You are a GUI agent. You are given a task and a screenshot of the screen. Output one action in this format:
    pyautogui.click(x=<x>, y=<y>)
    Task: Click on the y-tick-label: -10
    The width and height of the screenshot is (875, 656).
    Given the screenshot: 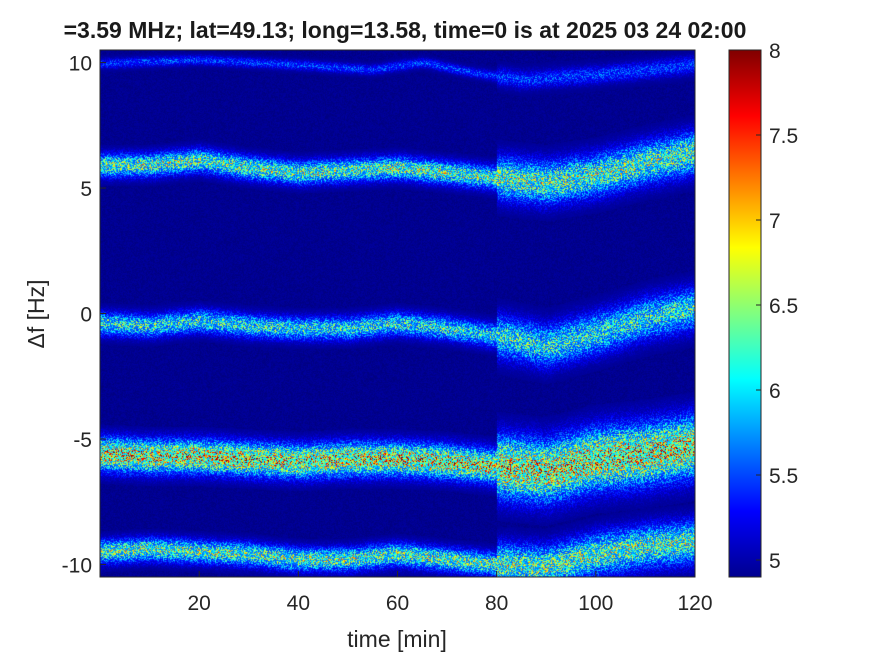 What is the action you would take?
    pyautogui.click(x=77, y=565)
    